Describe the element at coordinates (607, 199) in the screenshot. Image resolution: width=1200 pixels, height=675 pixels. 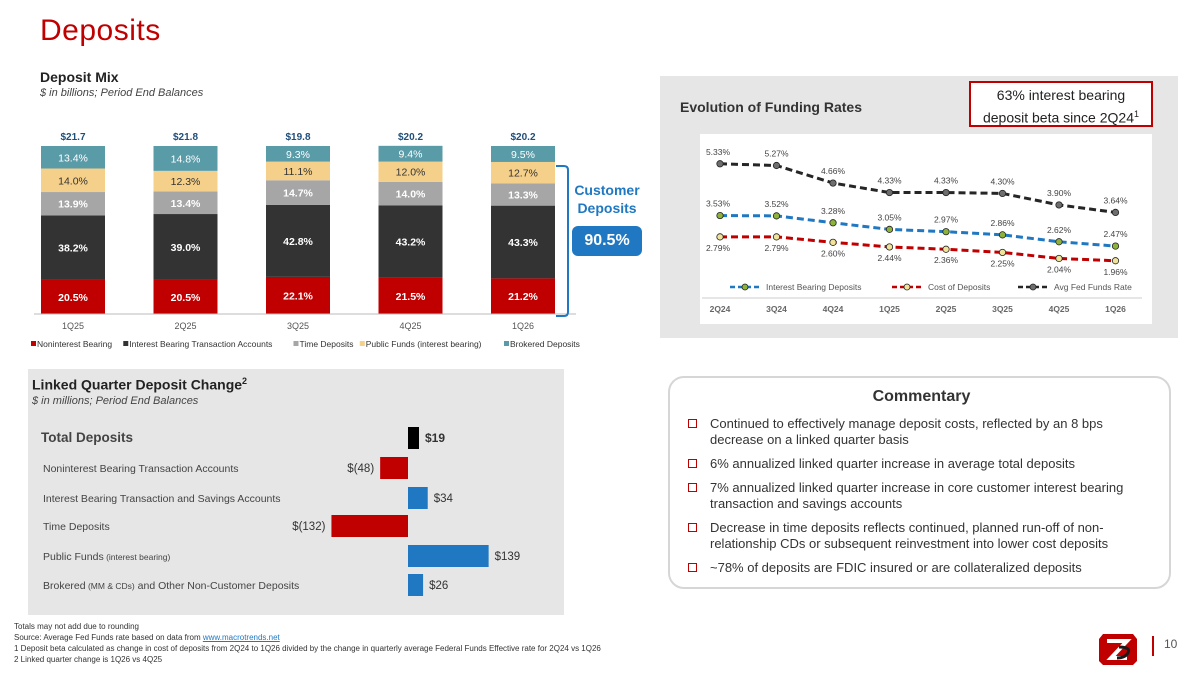
I see `customer-deposits-label: Customer Deposits` at that location.